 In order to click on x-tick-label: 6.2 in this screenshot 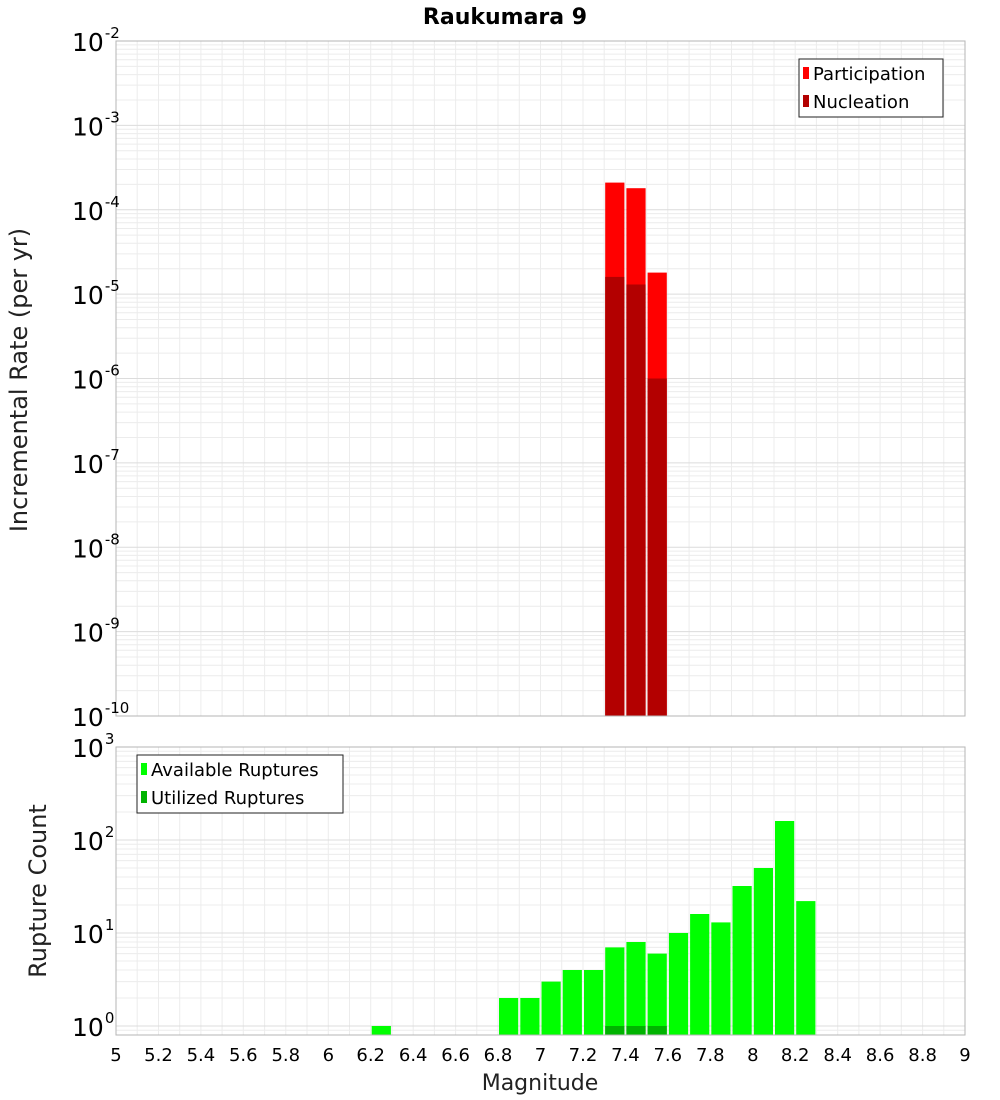, I will do `click(370, 1055)`.